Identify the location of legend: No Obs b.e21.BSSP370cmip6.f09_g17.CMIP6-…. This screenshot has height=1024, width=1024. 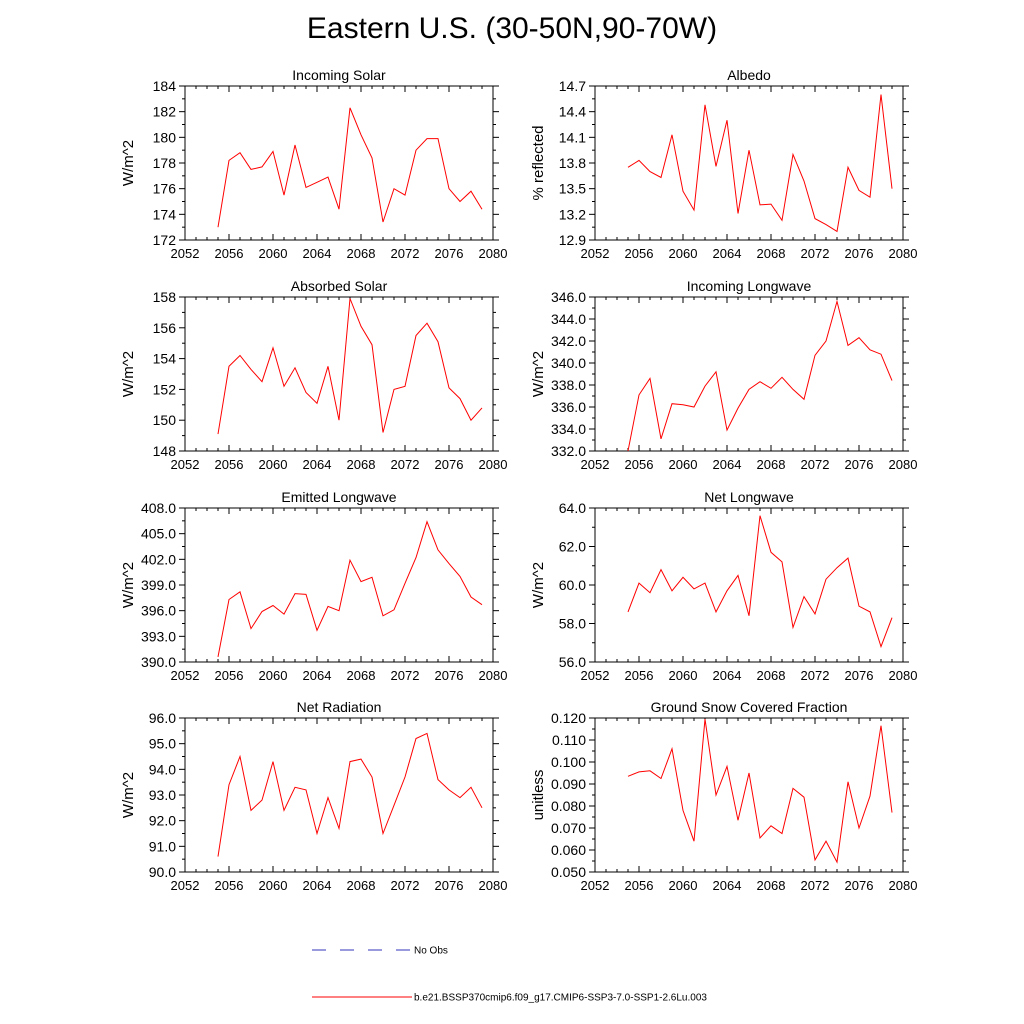
(509, 975).